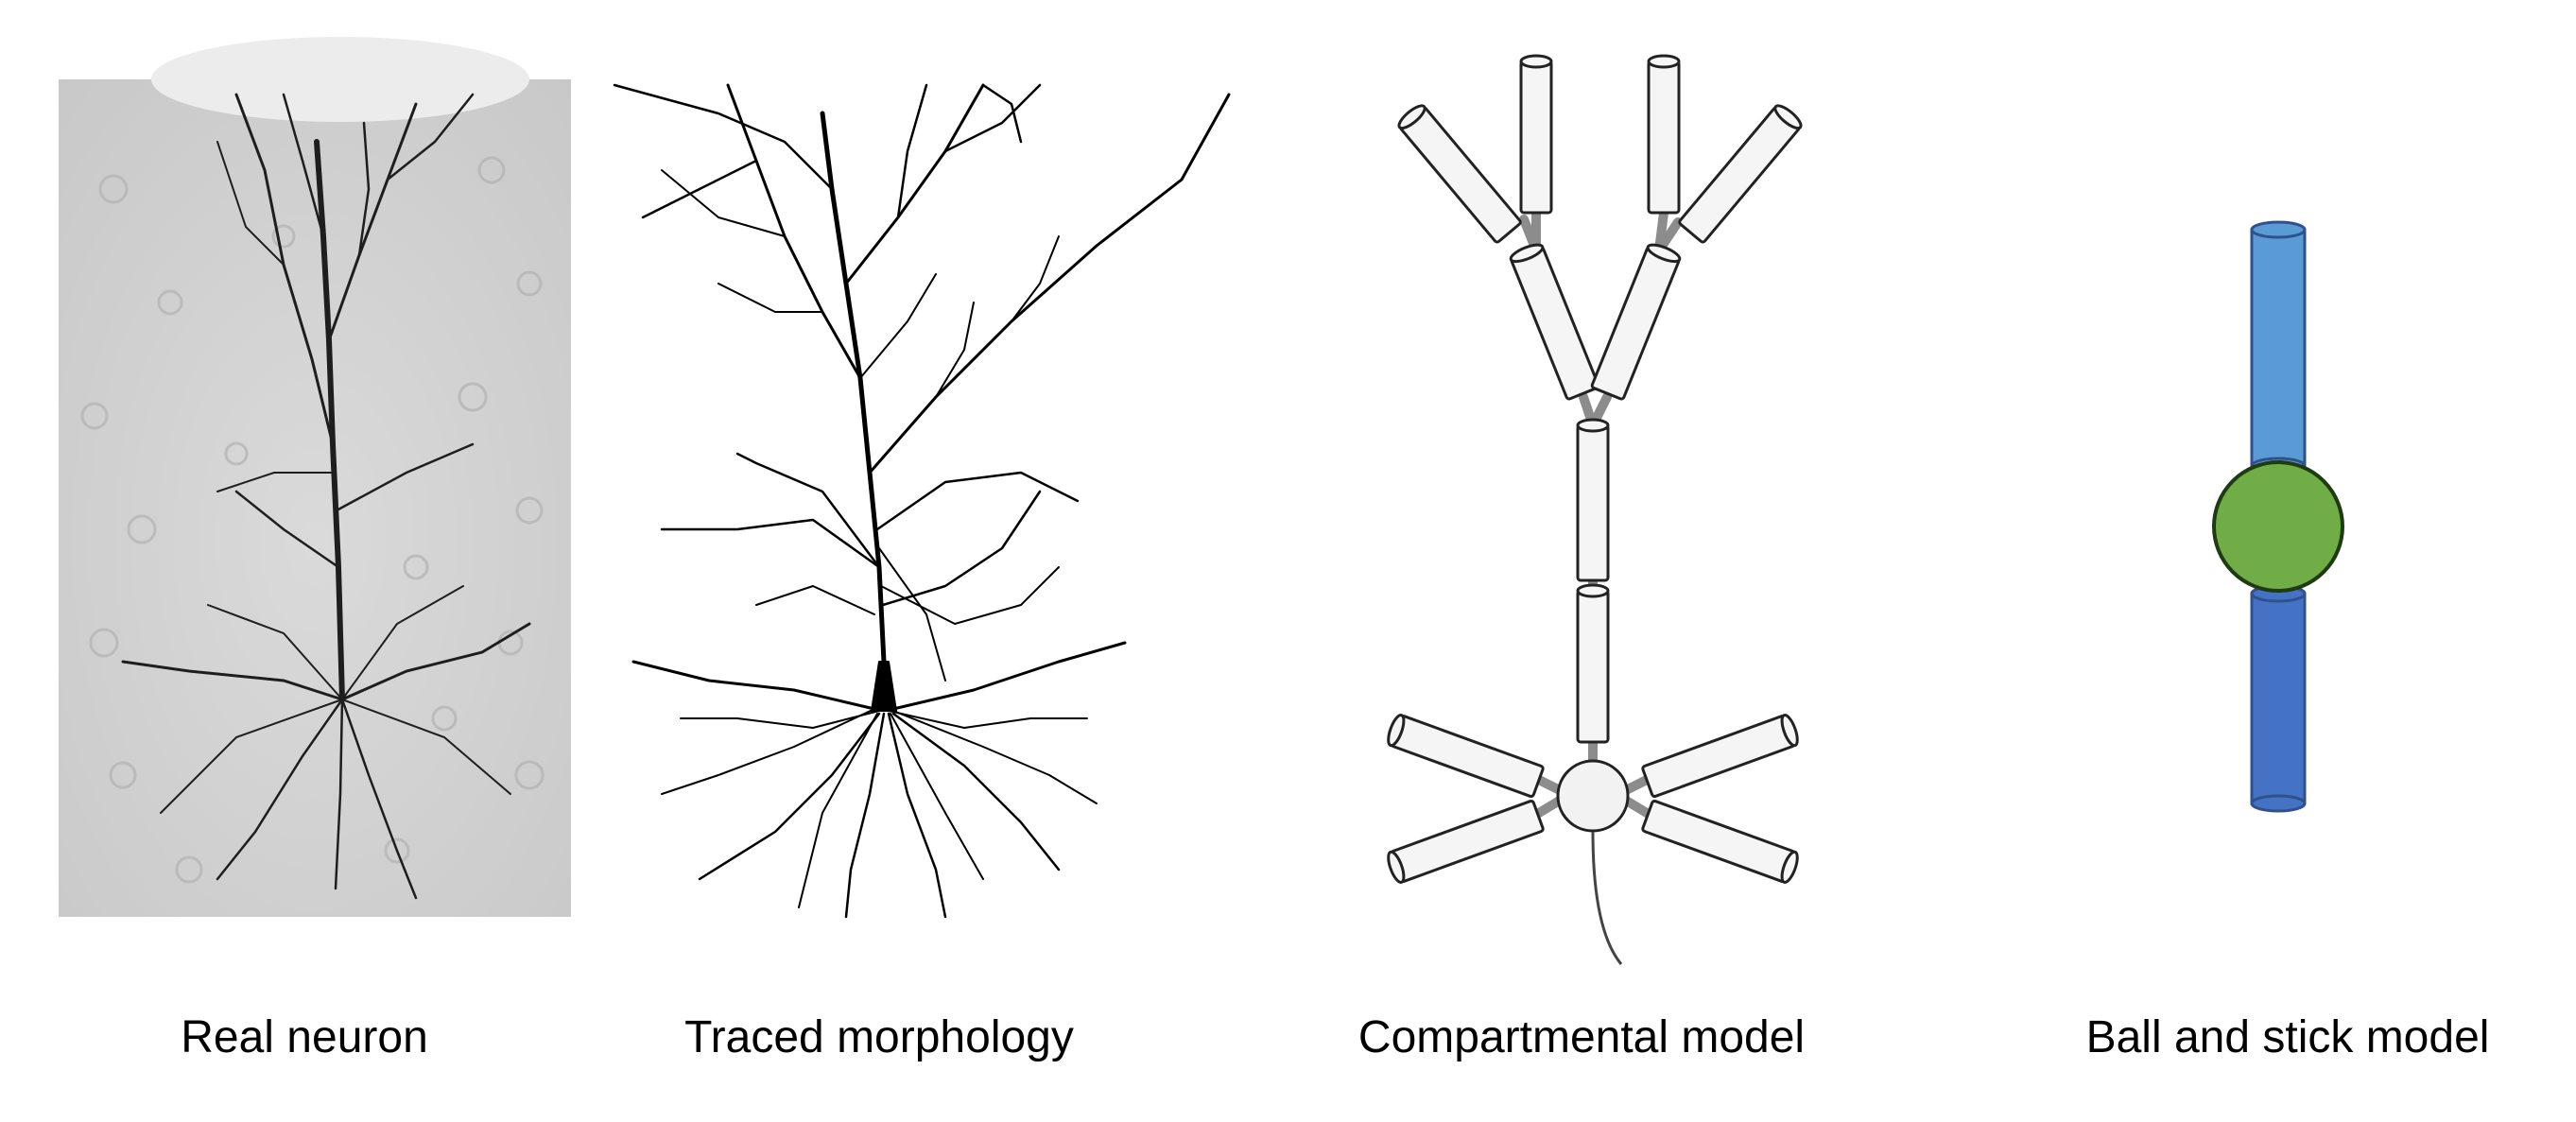 Image resolution: width=2576 pixels, height=1122 pixels. I want to click on micrograph-bright-region, so click(340, 79).